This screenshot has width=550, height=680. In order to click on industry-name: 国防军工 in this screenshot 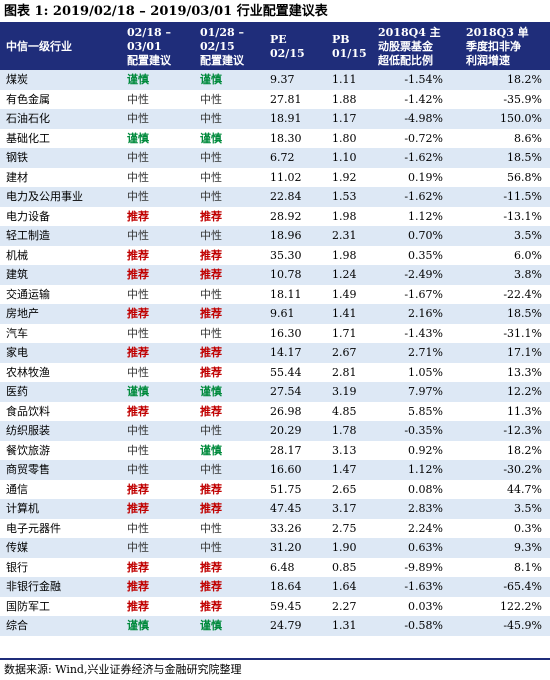, I will do `click(28, 606)`.